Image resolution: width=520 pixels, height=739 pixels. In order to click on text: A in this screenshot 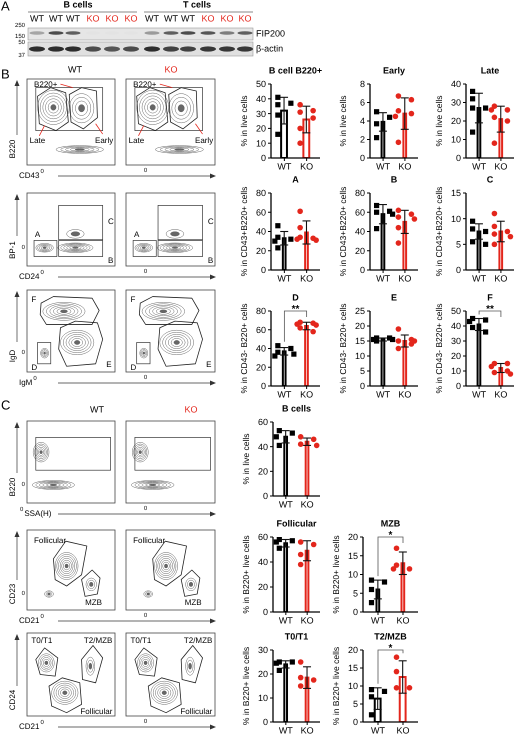, I will do `click(5, 7)`.